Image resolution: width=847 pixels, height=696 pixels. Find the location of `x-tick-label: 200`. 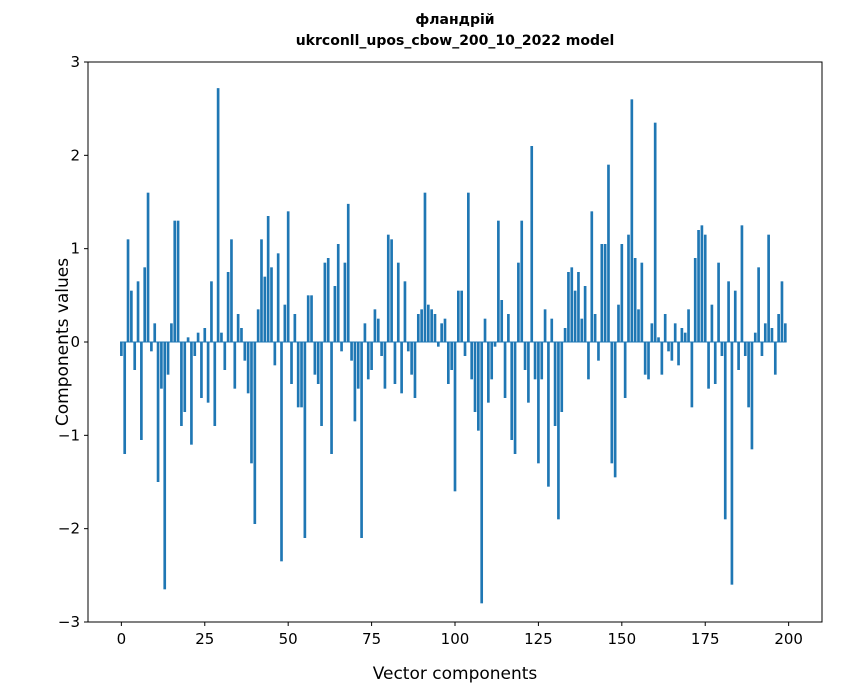

x-tick-label: 200 is located at coordinates (788, 639).